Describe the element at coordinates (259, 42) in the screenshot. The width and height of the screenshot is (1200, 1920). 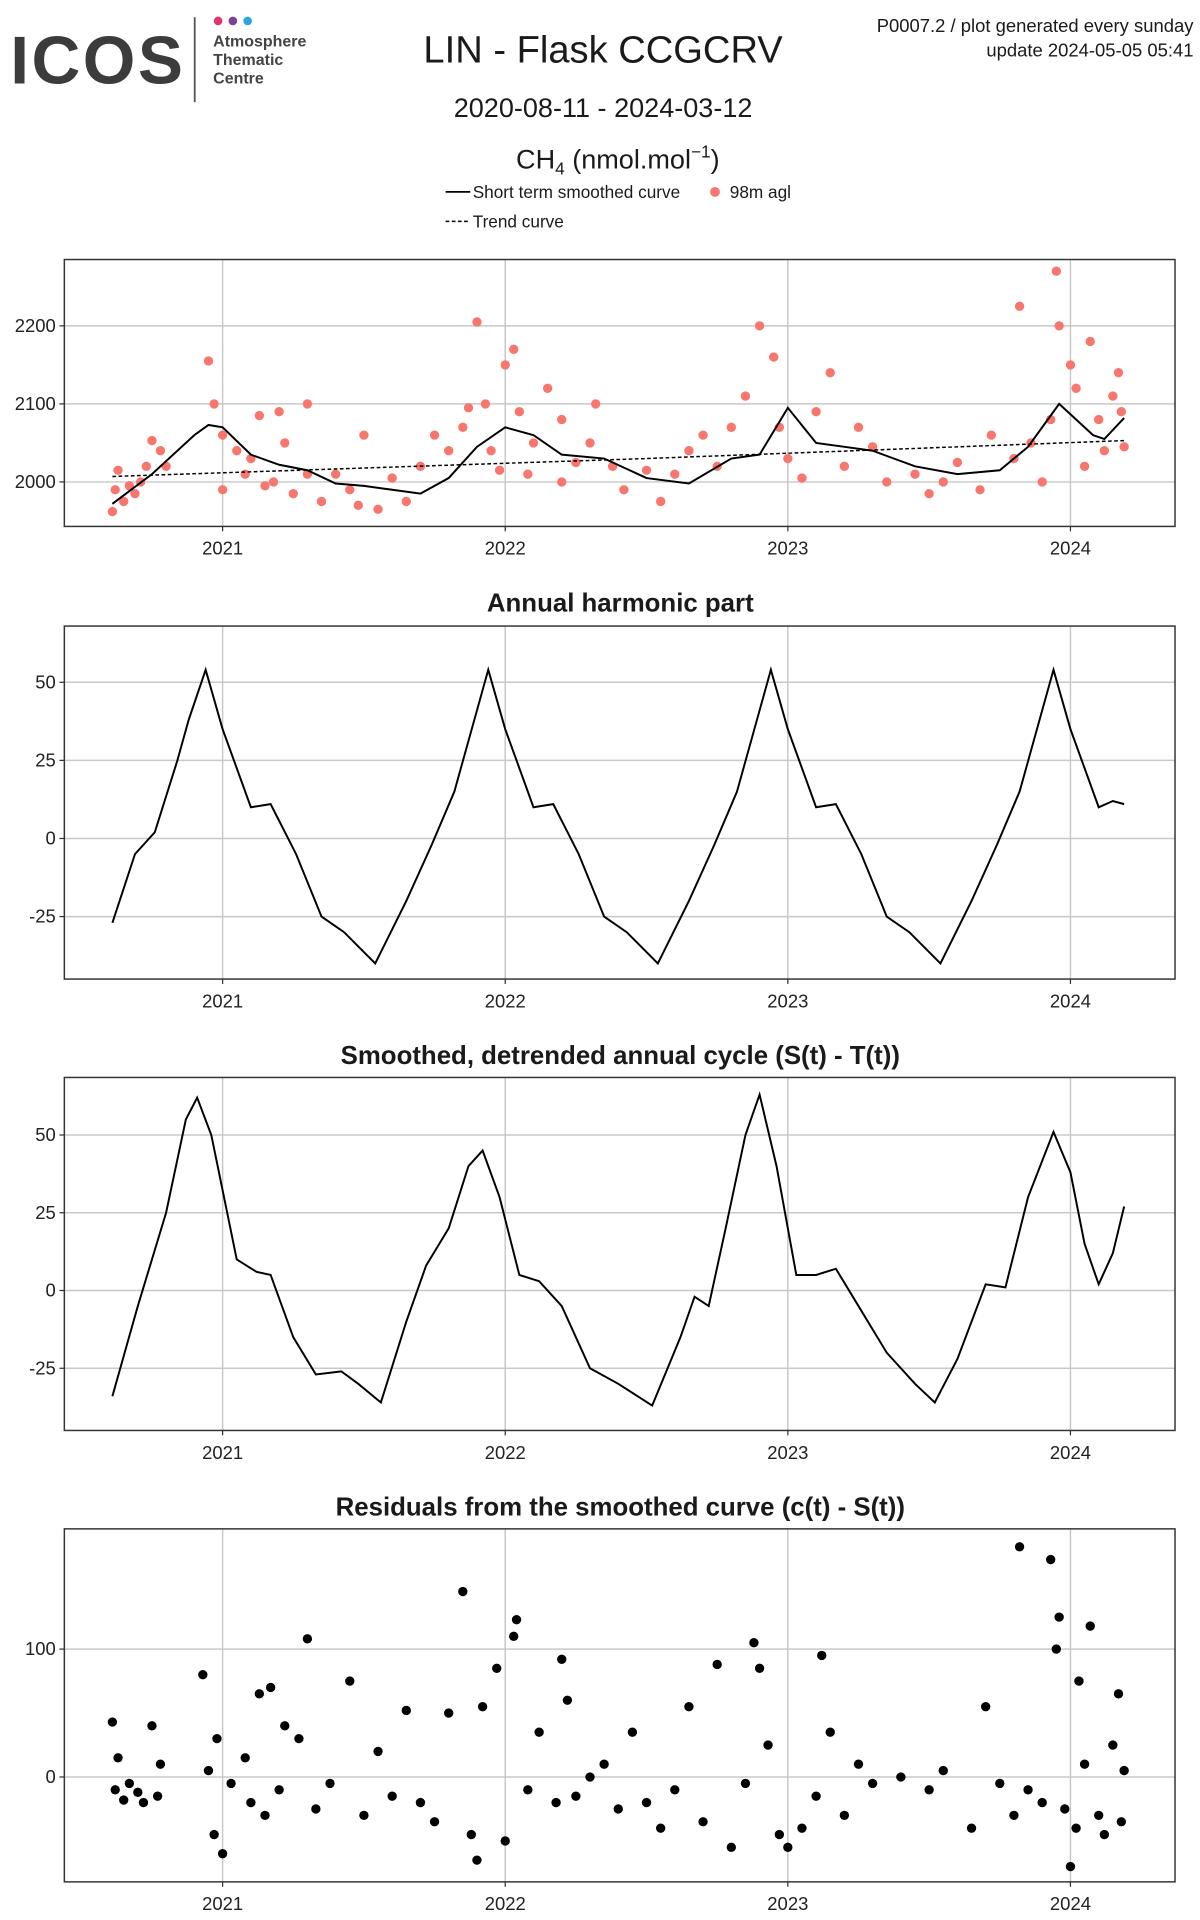
I see `logo-sub: Atmosphere` at that location.